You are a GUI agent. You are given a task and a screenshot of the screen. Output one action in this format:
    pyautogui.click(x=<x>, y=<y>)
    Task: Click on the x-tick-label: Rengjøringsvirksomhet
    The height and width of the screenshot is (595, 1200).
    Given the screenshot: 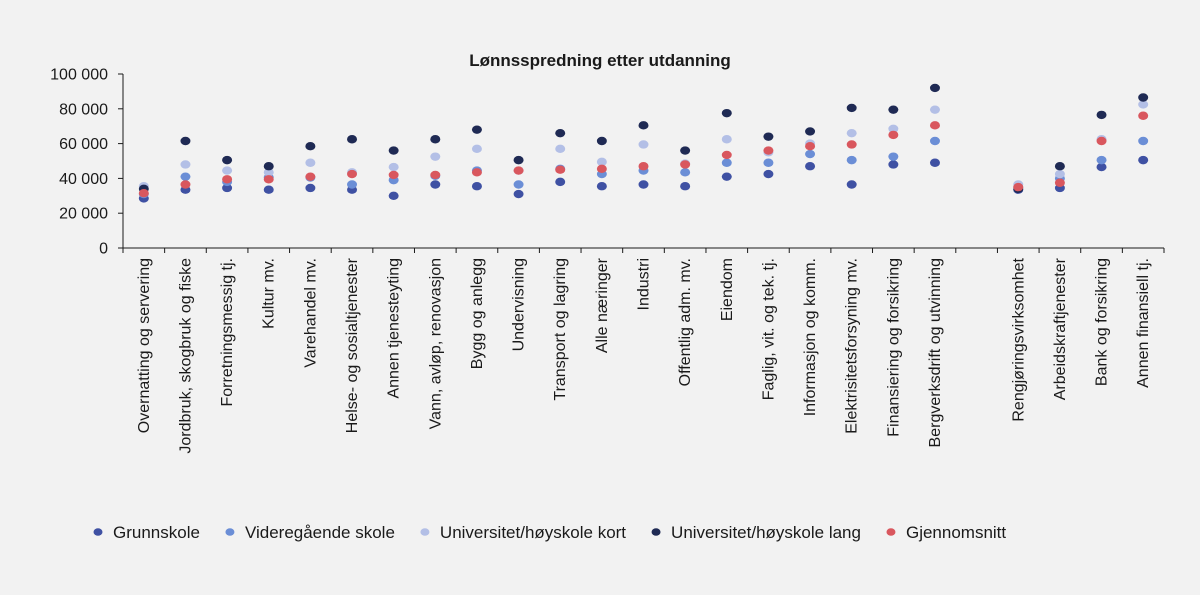 What is the action you would take?
    pyautogui.click(x=1018, y=339)
    